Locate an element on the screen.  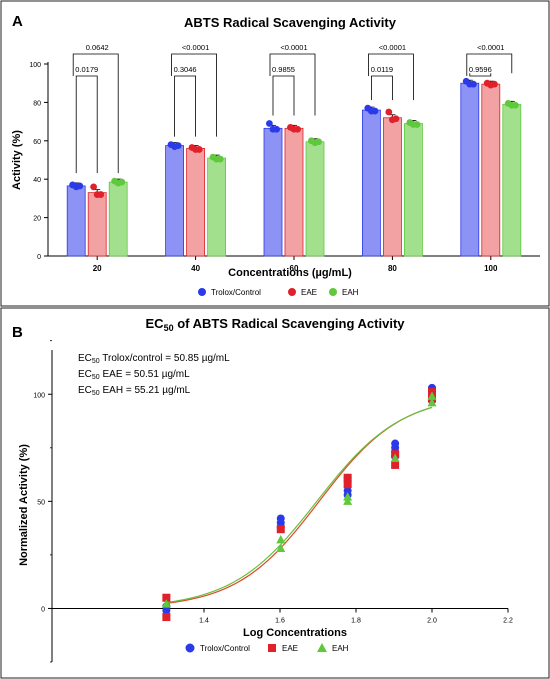
chart-a-ylabel: Activity (%) is located at coordinates (17, 160).